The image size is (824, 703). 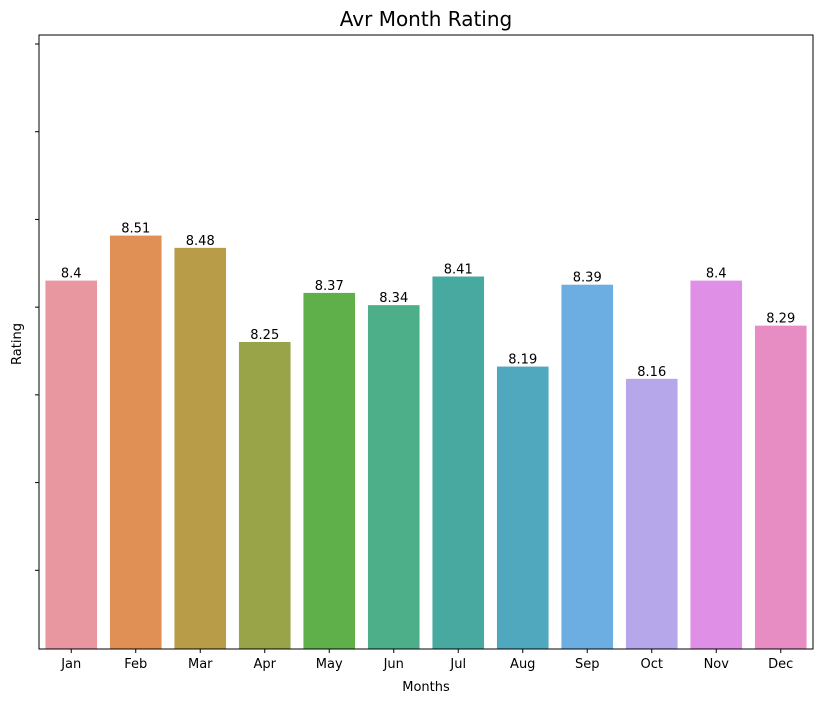 What do you see at coordinates (329, 286) in the screenshot?
I see `data-label-may: 8.37` at bounding box center [329, 286].